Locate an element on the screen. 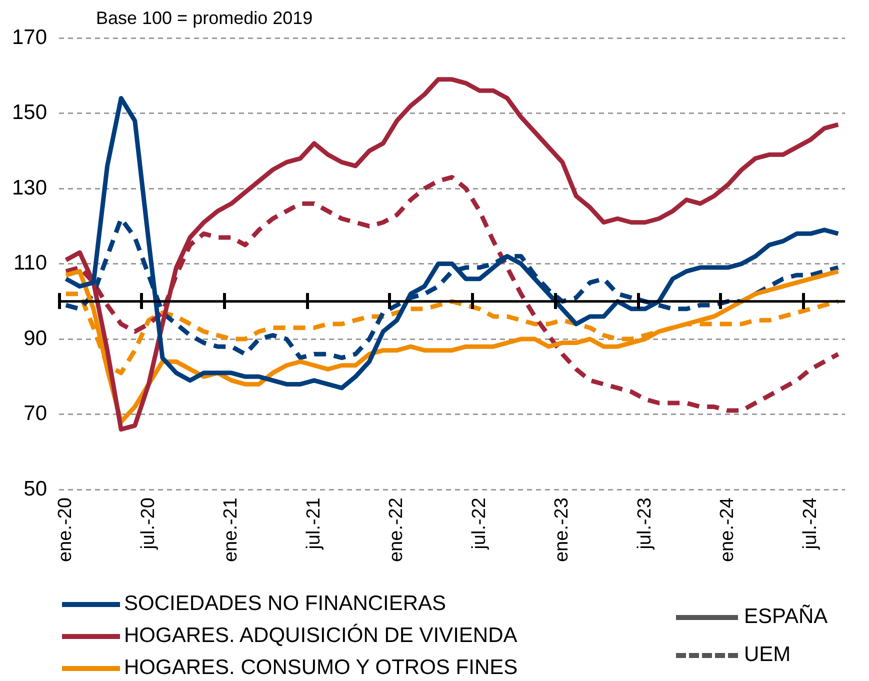  text: Base 100 = promedio 2019 is located at coordinates (204, 18).